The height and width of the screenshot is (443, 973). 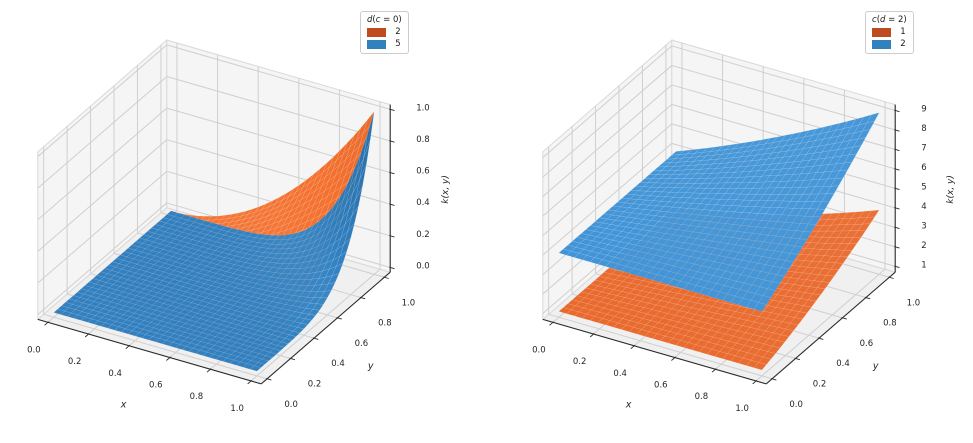 I want to click on legend-entry: 1, so click(x=889, y=32).